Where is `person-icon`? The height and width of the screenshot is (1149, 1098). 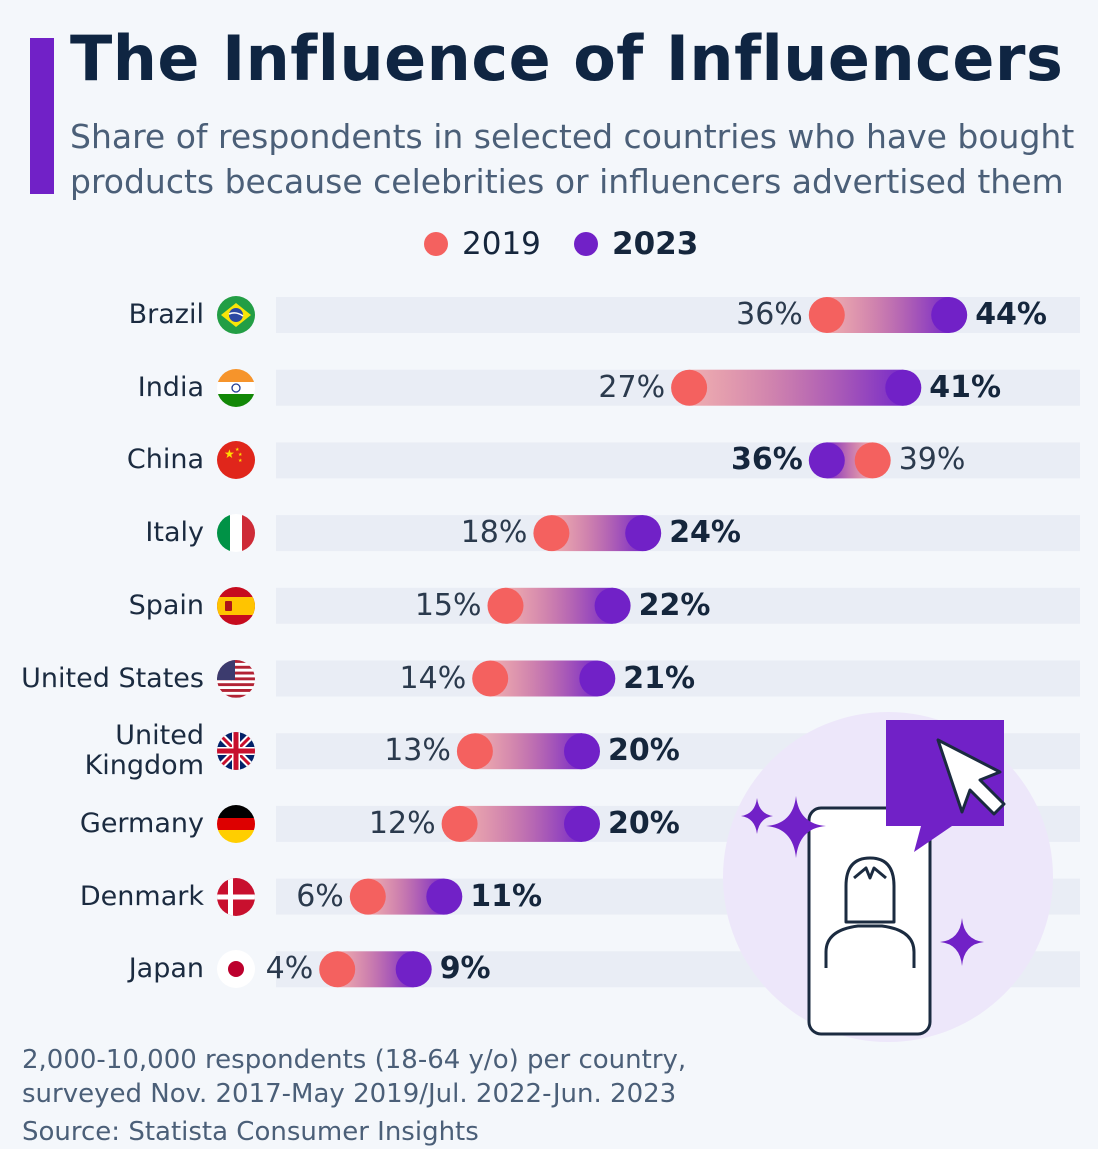 person-icon is located at coordinates (870, 912).